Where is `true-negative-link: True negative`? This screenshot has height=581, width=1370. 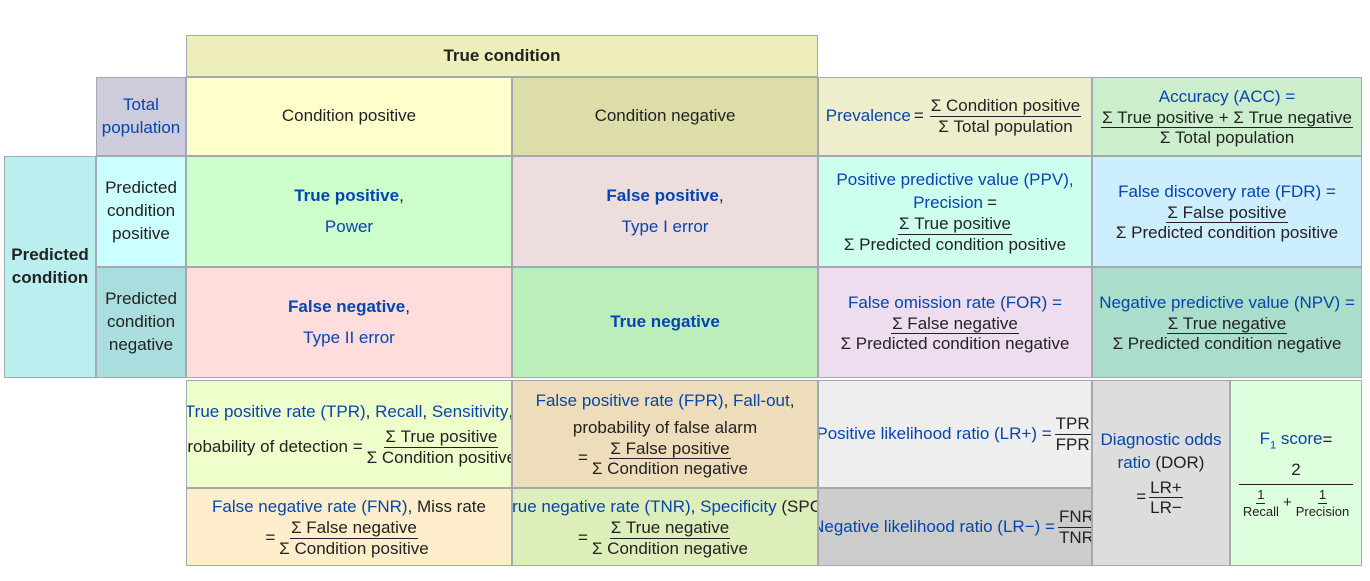 true-negative-link: True negative is located at coordinates (665, 322).